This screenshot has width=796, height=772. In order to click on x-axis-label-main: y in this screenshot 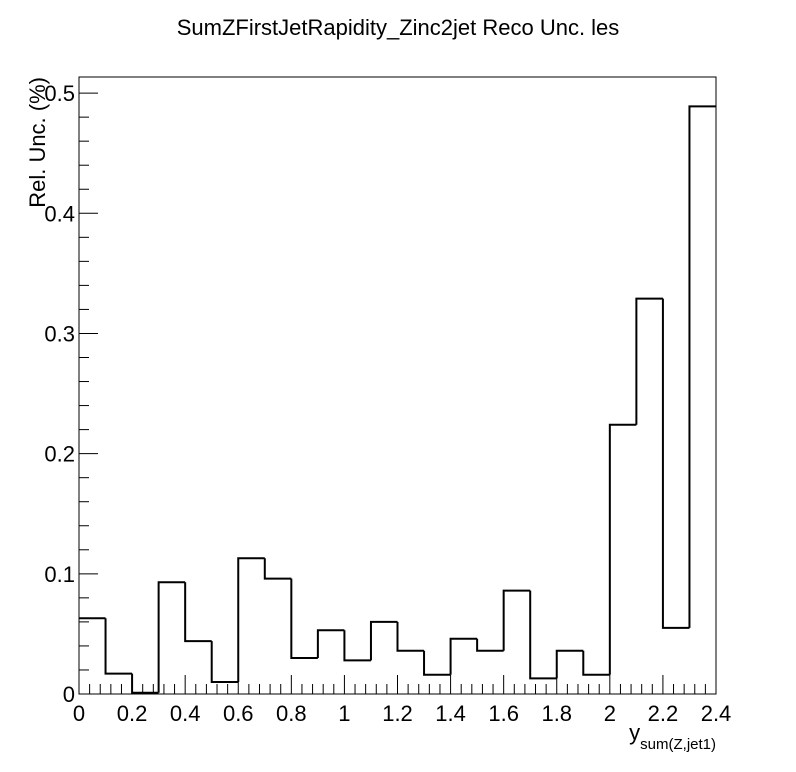, I will do `click(634, 732)`.